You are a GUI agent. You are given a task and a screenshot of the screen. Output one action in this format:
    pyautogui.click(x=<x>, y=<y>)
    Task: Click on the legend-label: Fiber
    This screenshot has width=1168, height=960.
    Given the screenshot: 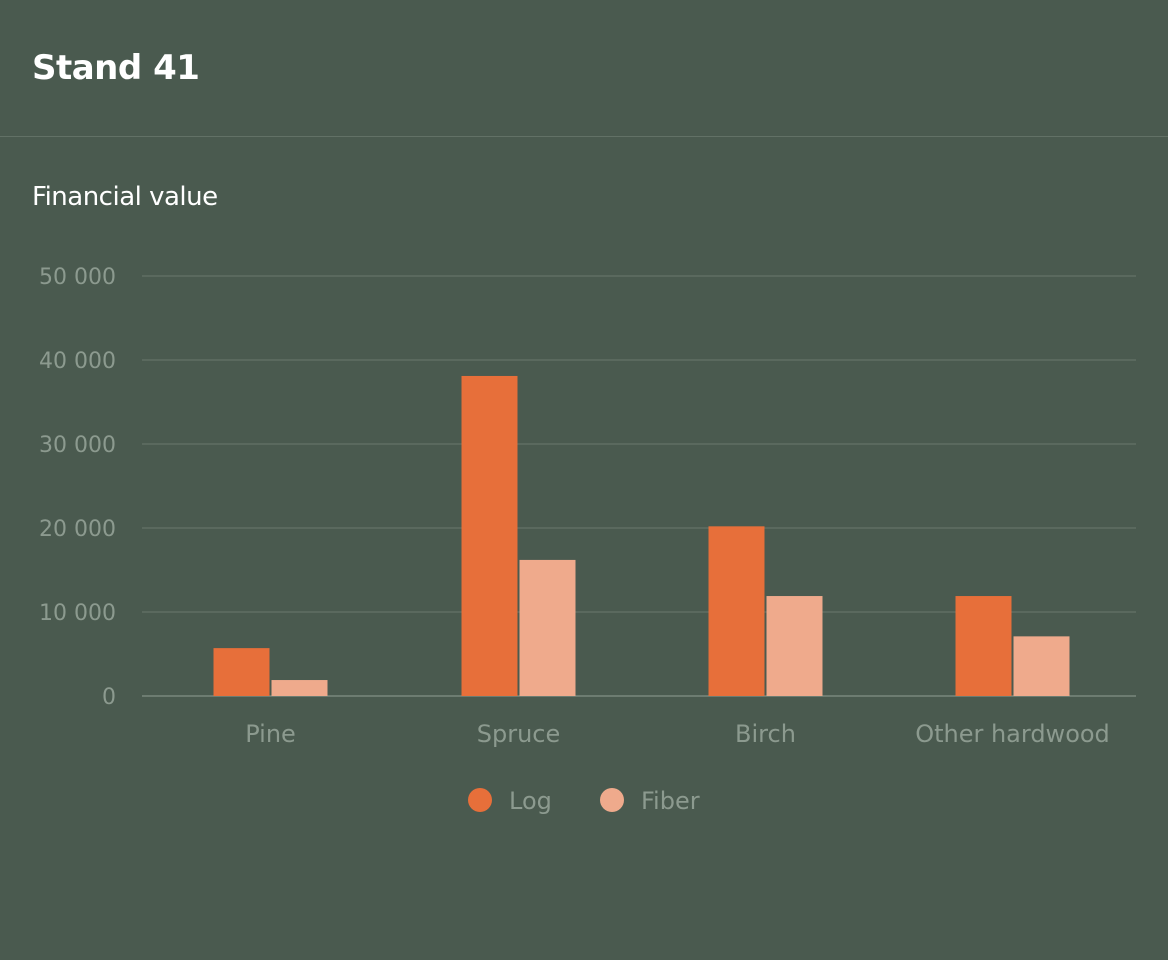 What is the action you would take?
    pyautogui.click(x=670, y=801)
    